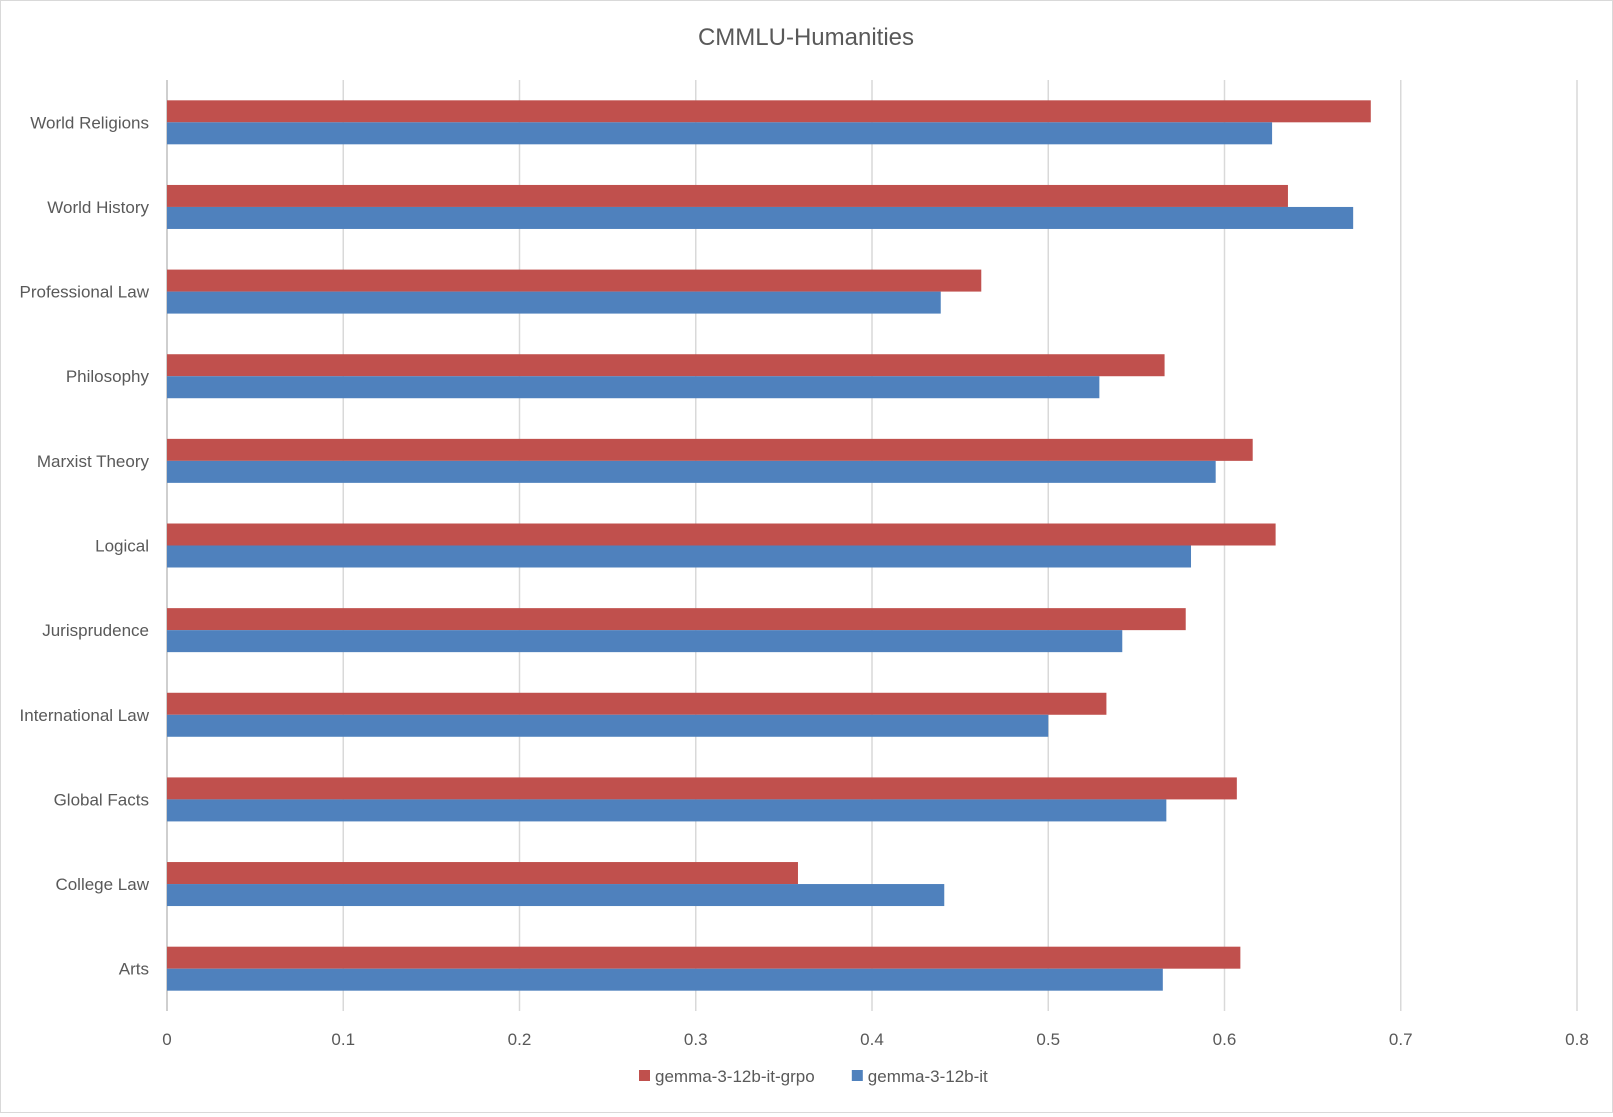 The height and width of the screenshot is (1117, 1613). I want to click on x-tick-label: 0, so click(166, 1039).